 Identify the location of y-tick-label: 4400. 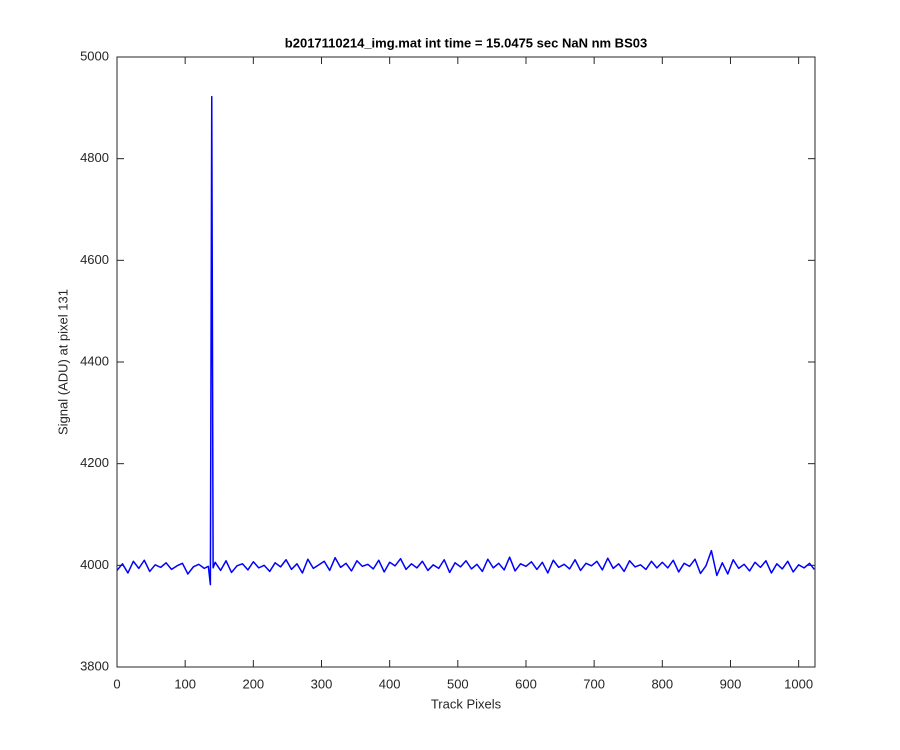
(94, 360).